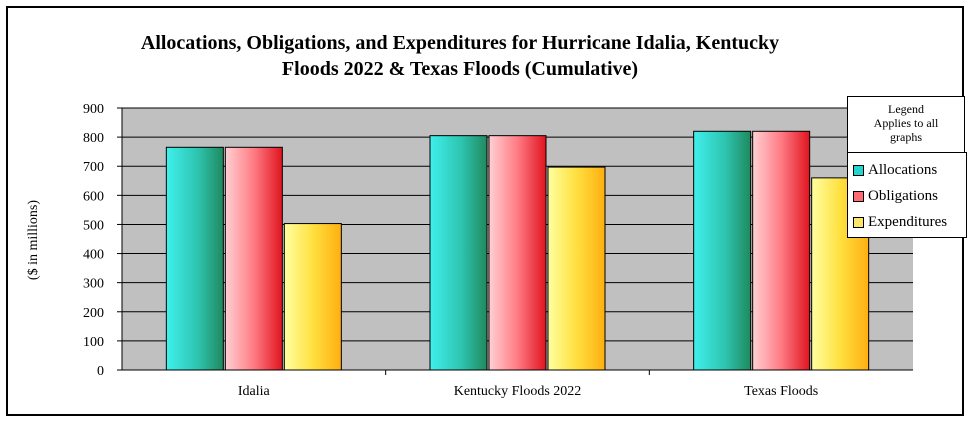 This screenshot has height=424, width=972. Describe the element at coordinates (460, 69) in the screenshot. I see `chart-title-line-2: Floods 2022 & Texas Floods (Cumulative)` at that location.